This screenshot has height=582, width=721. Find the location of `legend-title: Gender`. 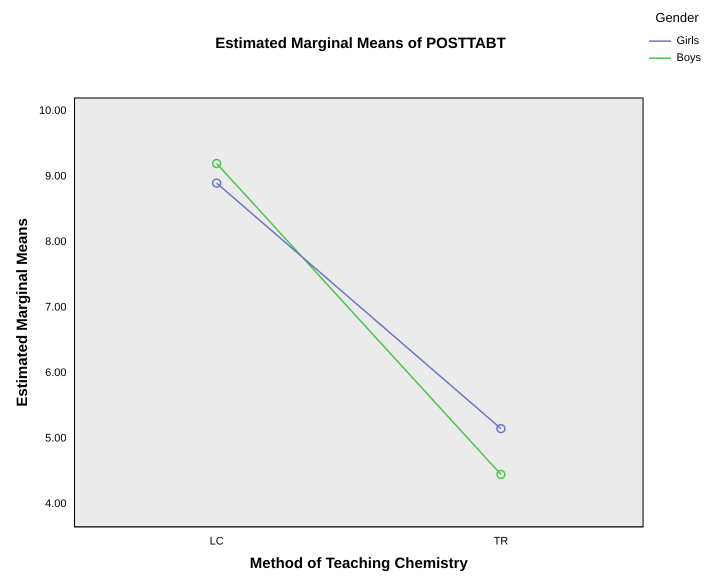

legend-title: Gender is located at coordinates (677, 18).